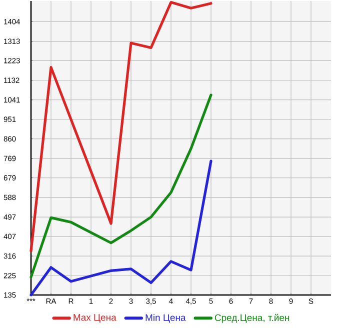 The image size is (345, 335). What do you see at coordinates (166, 318) in the screenshot?
I see `legend-label: Min Цена` at bounding box center [166, 318].